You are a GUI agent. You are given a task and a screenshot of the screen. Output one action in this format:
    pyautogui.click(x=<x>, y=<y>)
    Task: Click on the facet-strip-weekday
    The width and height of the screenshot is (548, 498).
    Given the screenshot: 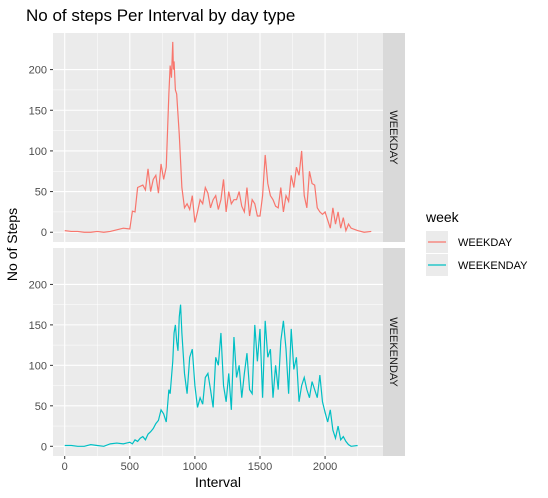 What is the action you would take?
    pyautogui.click(x=394, y=137)
    